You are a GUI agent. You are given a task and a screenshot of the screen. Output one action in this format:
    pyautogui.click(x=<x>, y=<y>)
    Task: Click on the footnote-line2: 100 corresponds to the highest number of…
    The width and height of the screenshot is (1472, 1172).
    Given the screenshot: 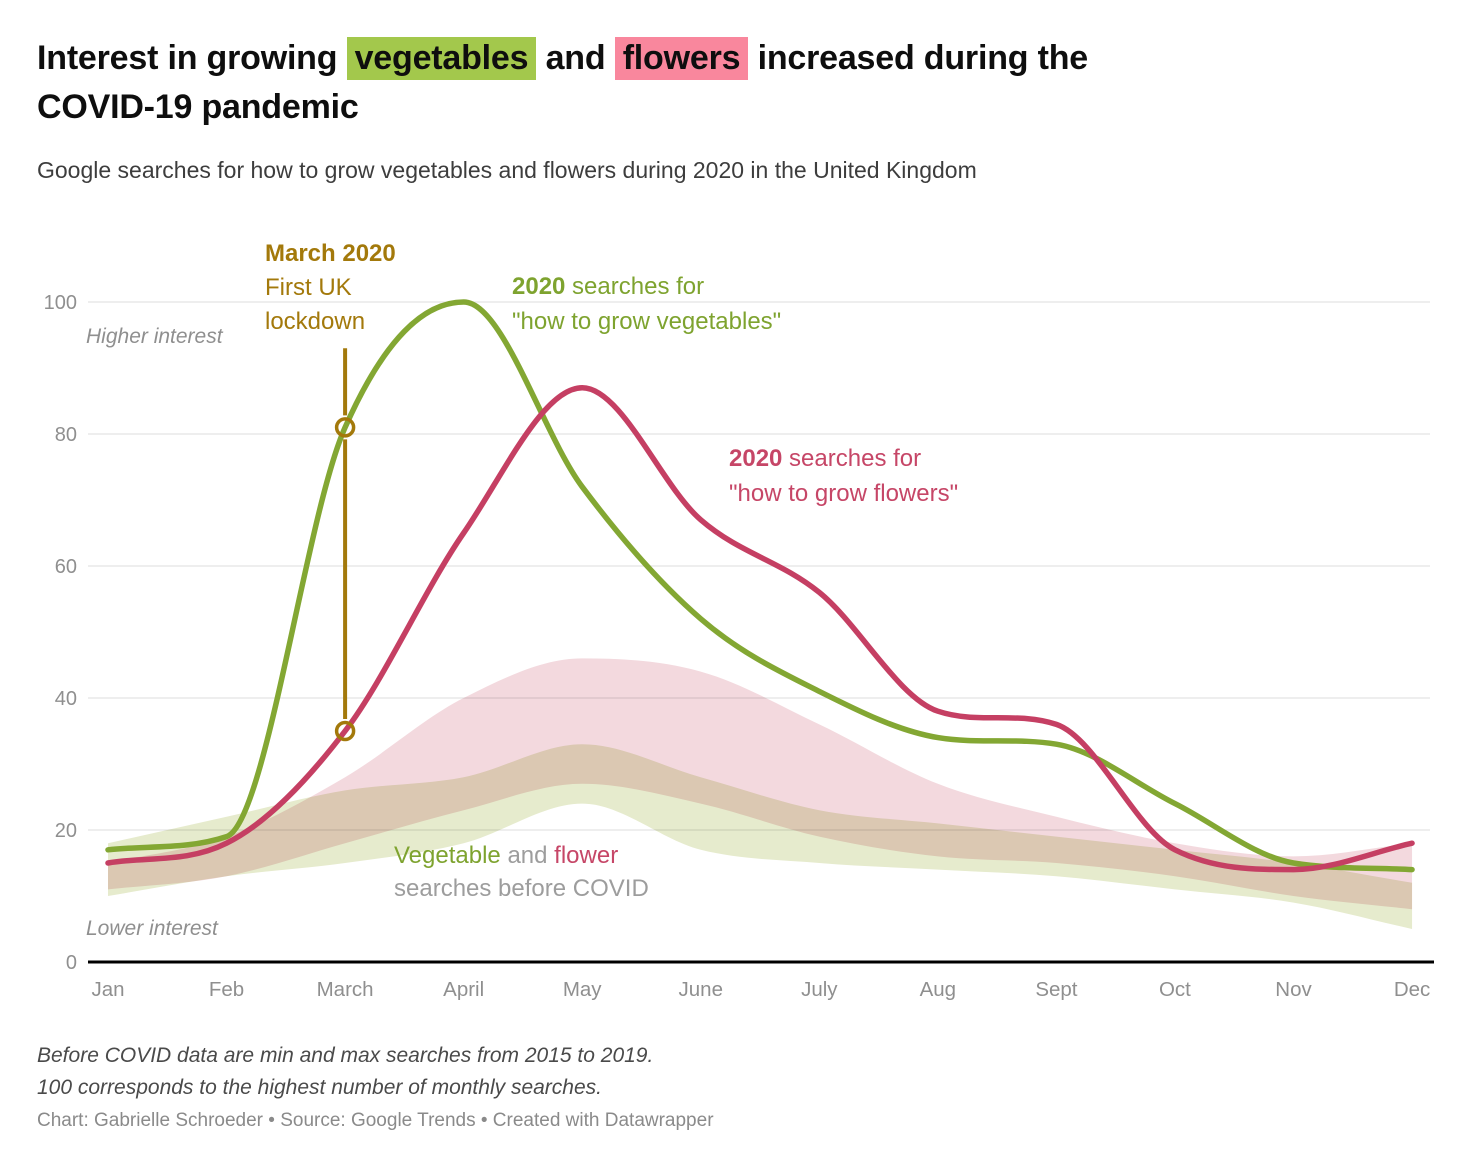 What is the action you would take?
    pyautogui.click(x=319, y=1087)
    